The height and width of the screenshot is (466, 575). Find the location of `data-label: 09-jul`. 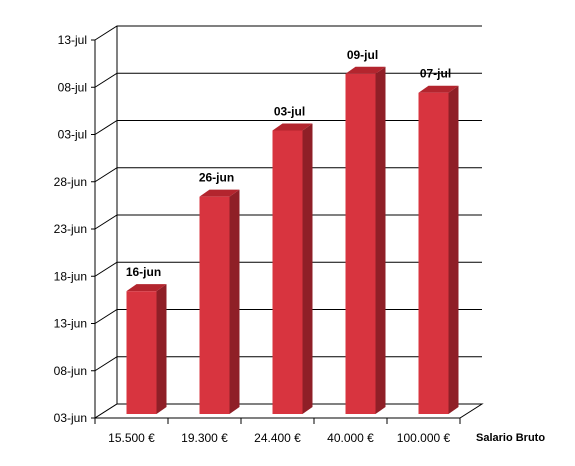

data-label: 09-jul is located at coordinates (362, 55).